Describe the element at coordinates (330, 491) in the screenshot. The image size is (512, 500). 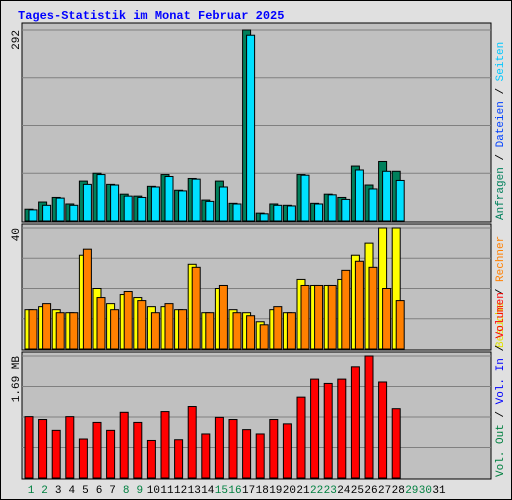
I see `x-tick-label: 23` at that location.